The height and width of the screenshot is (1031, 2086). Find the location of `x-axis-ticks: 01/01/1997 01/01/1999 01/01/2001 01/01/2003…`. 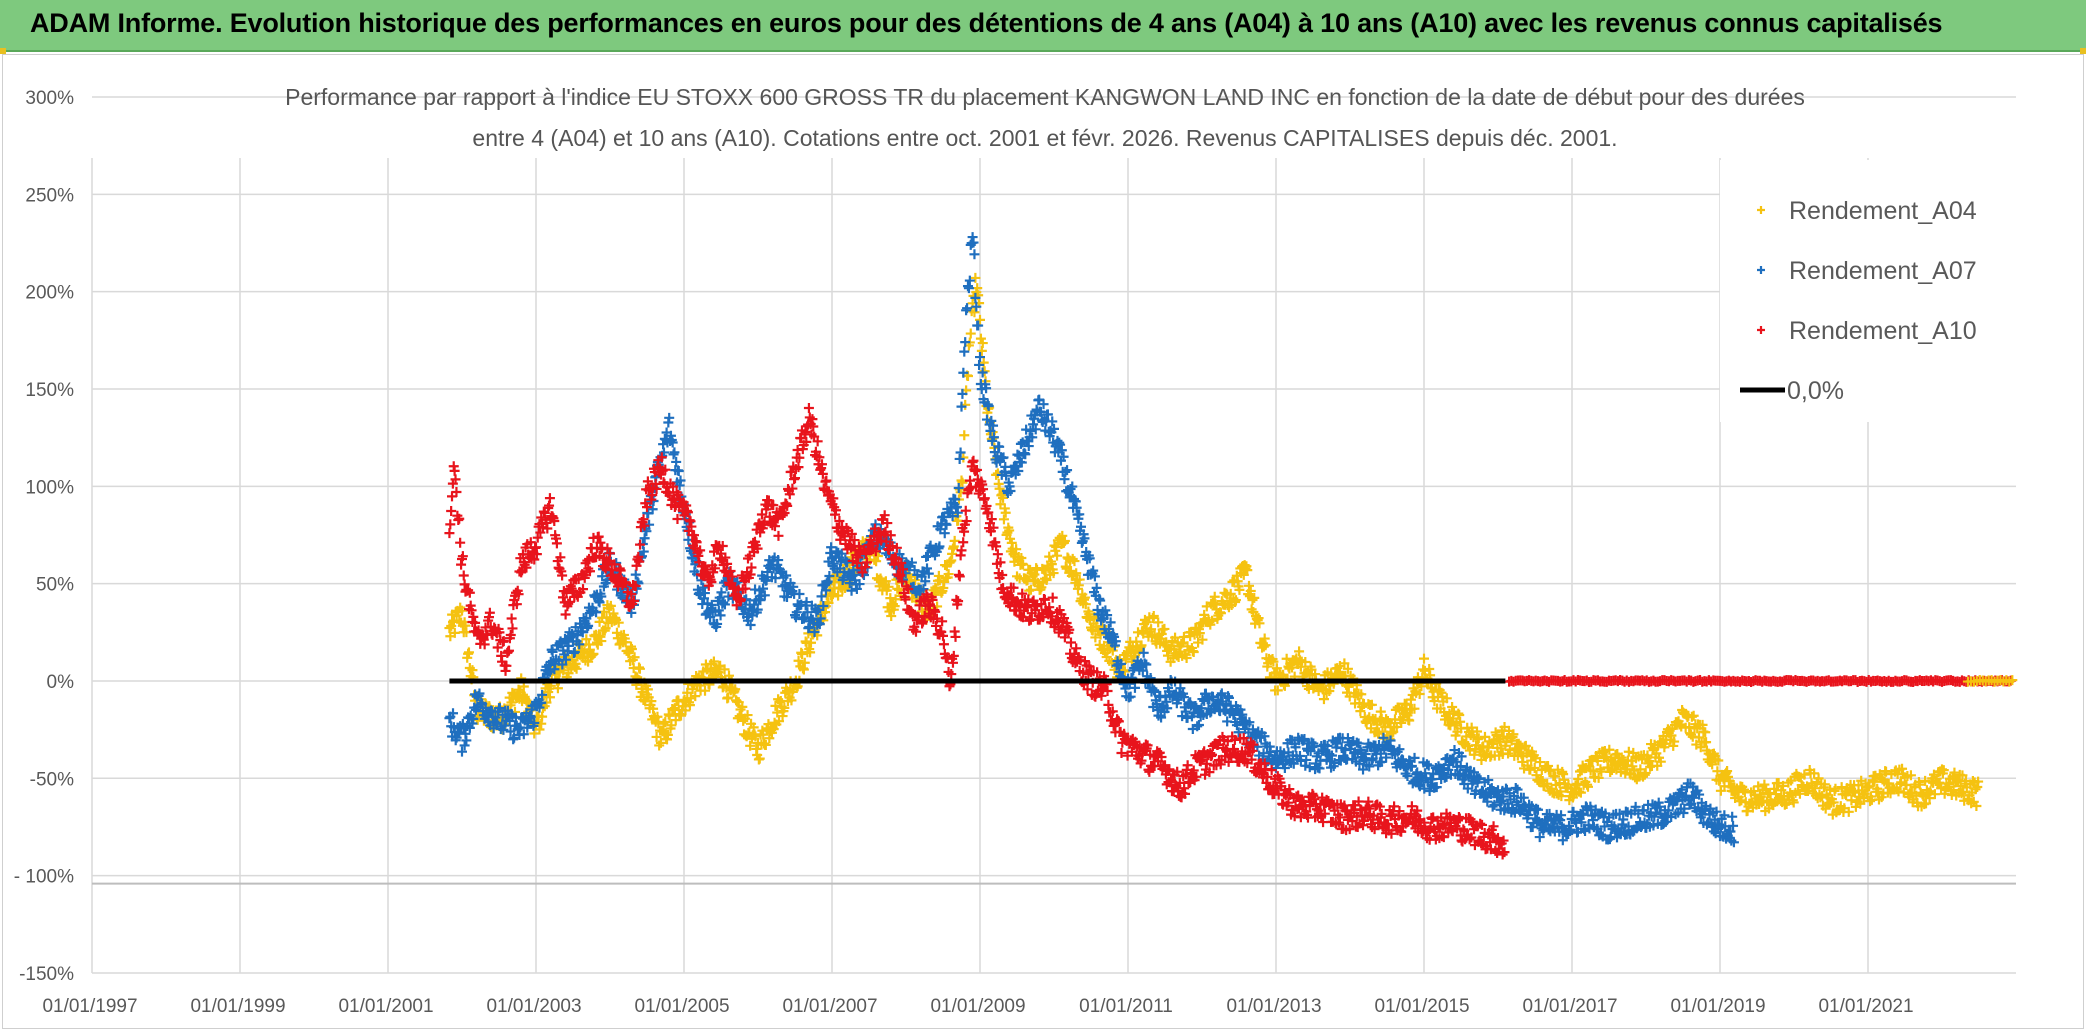

x-axis-ticks: 01/01/1997 01/01/1999 01/01/2001 01/01/2003… is located at coordinates (977, 1006).